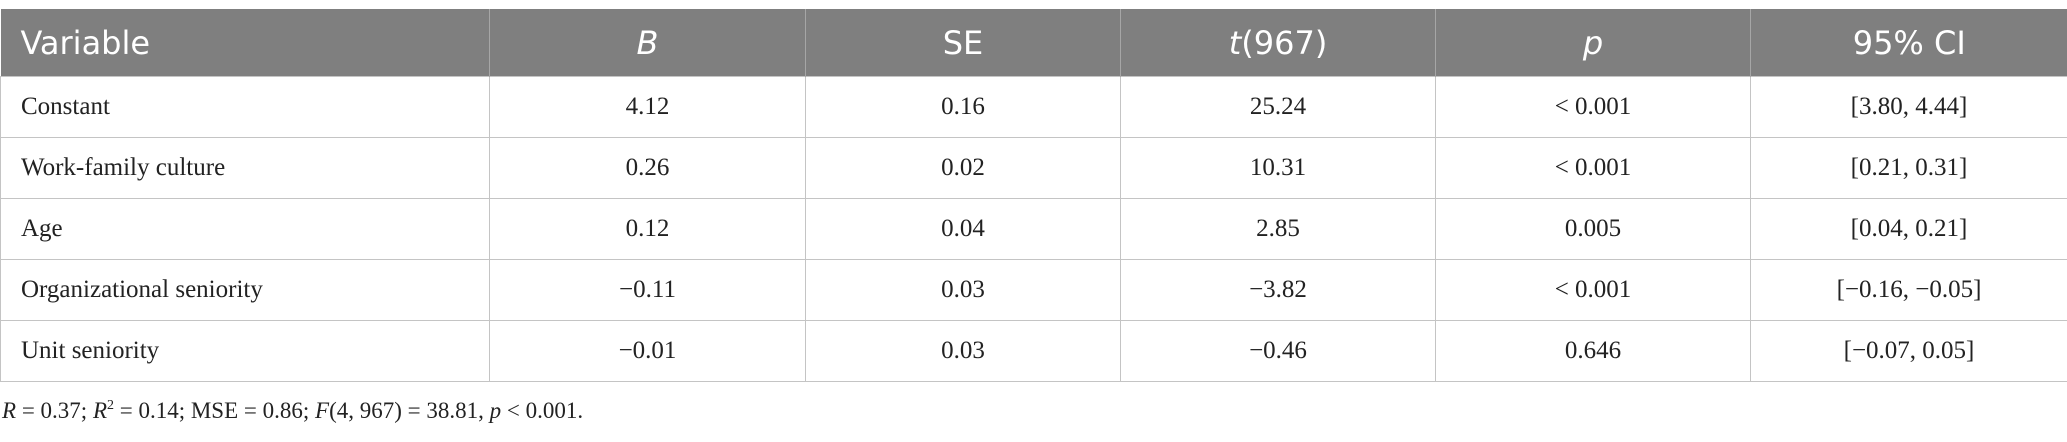 This screenshot has width=2067, height=442. I want to click on header-cell: p, so click(1593, 43).